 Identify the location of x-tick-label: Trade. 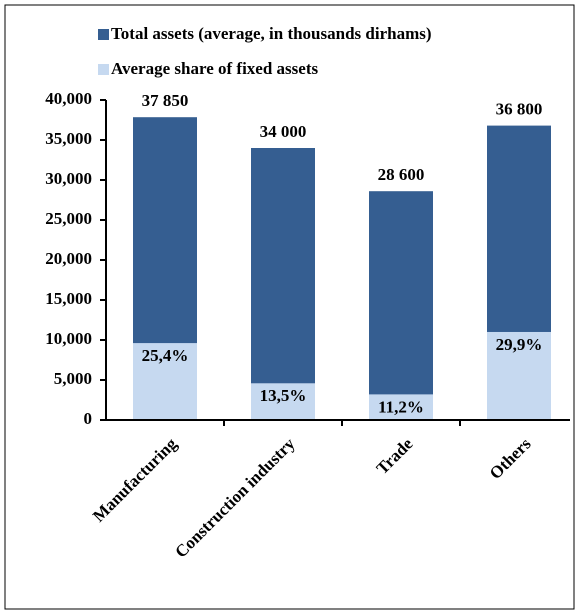
(395, 456).